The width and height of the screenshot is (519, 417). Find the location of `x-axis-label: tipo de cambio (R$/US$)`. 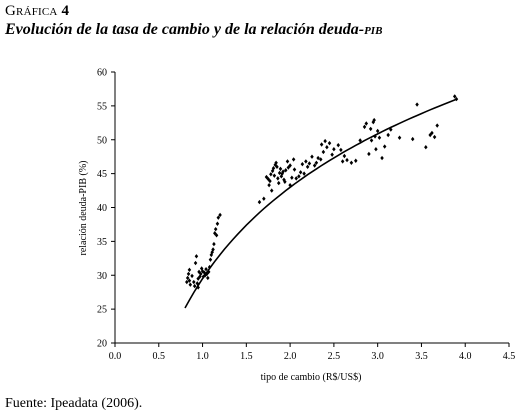

x-axis-label: tipo de cambio (R$/US$) is located at coordinates (311, 377).